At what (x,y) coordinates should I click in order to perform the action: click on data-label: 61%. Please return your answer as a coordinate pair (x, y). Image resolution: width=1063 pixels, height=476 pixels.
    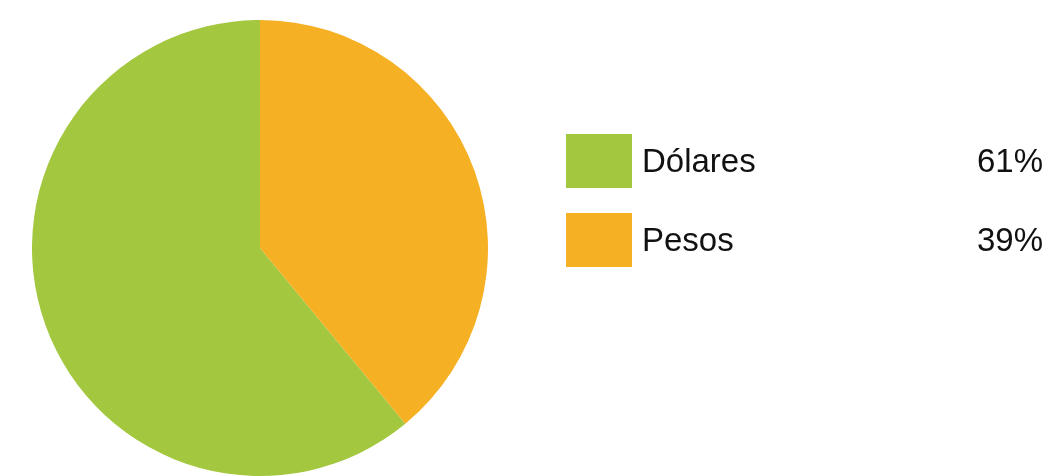
    Looking at the image, I should click on (1010, 161).